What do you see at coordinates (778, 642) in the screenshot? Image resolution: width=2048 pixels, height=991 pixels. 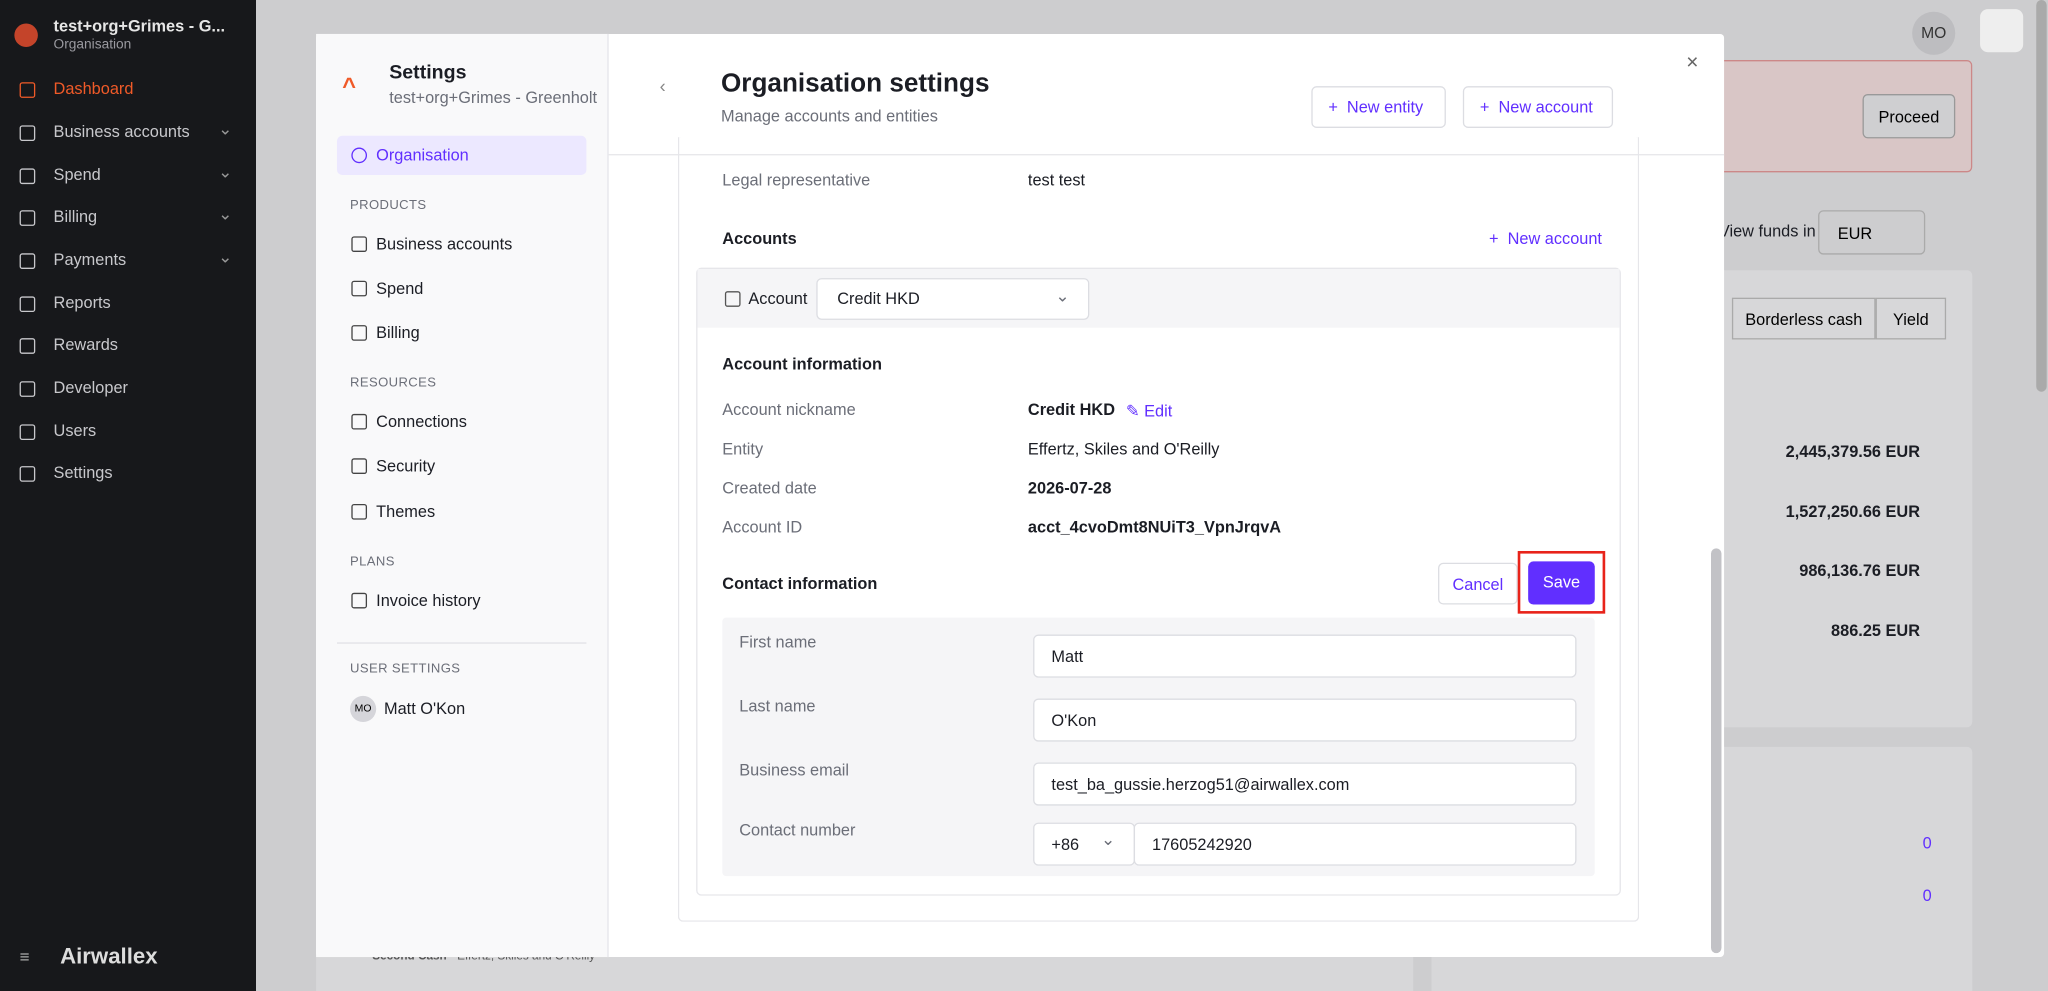 I see `field-label: First name` at bounding box center [778, 642].